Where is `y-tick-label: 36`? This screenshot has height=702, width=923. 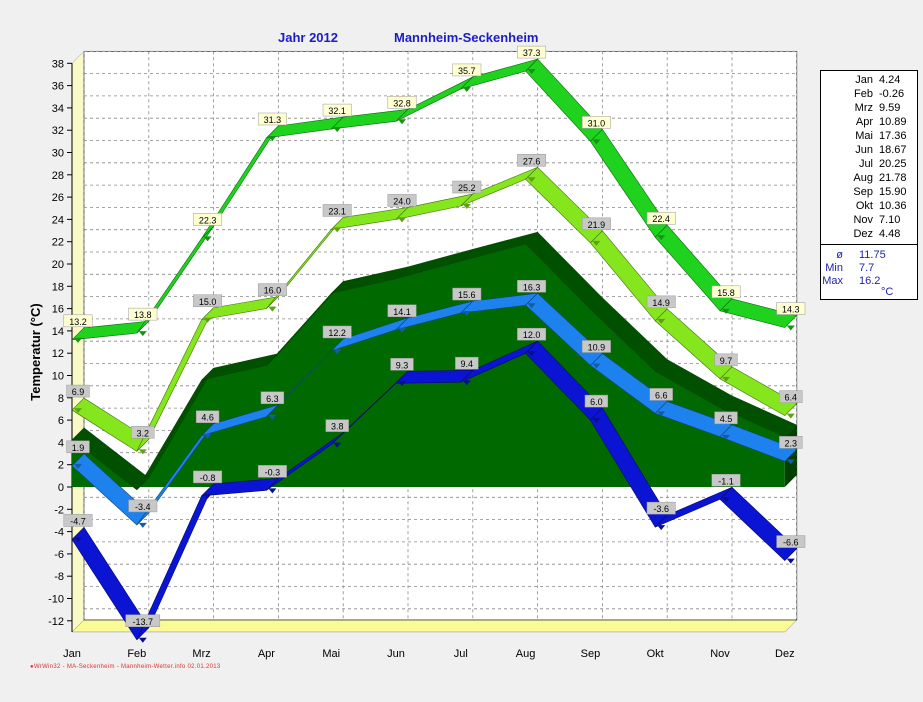 y-tick-label: 36 is located at coordinates (58, 87).